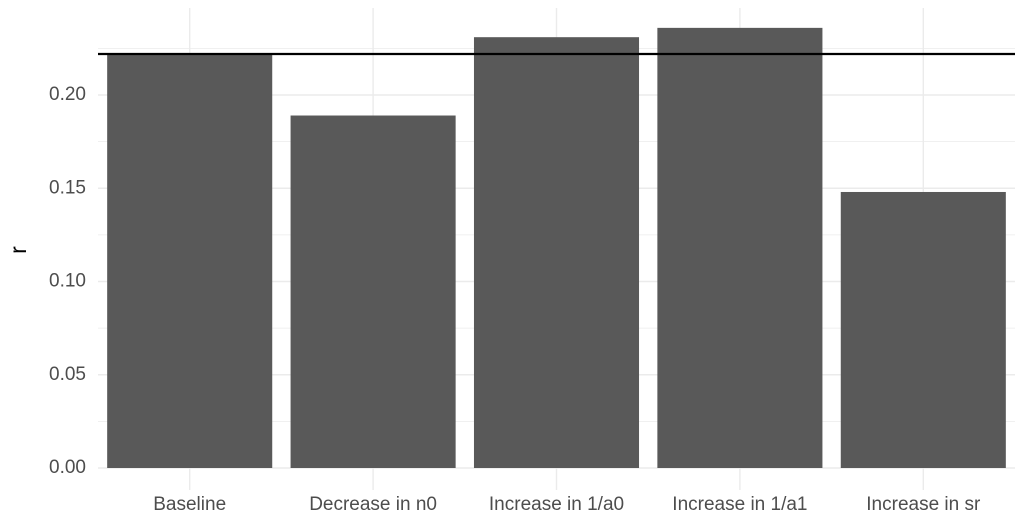  I want to click on y-axis-title: r, so click(18, 250).